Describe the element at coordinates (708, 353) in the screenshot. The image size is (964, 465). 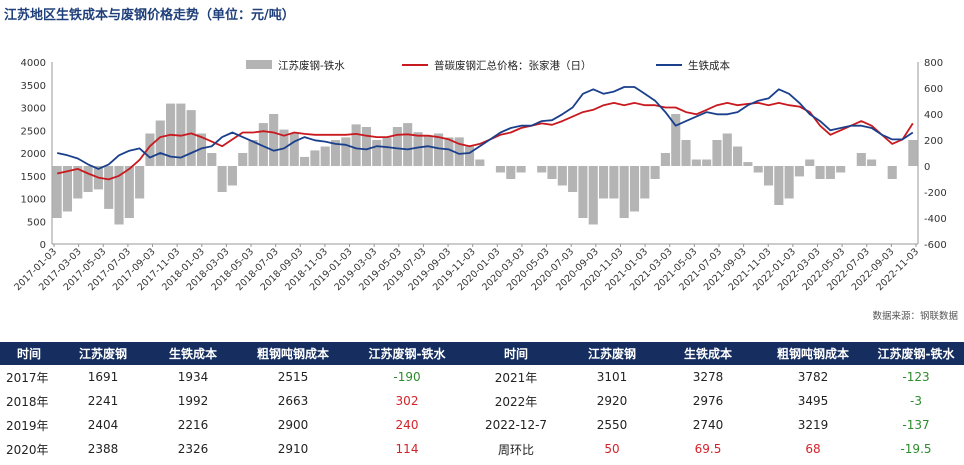
I see `table-header-cell: 生铁成本` at that location.